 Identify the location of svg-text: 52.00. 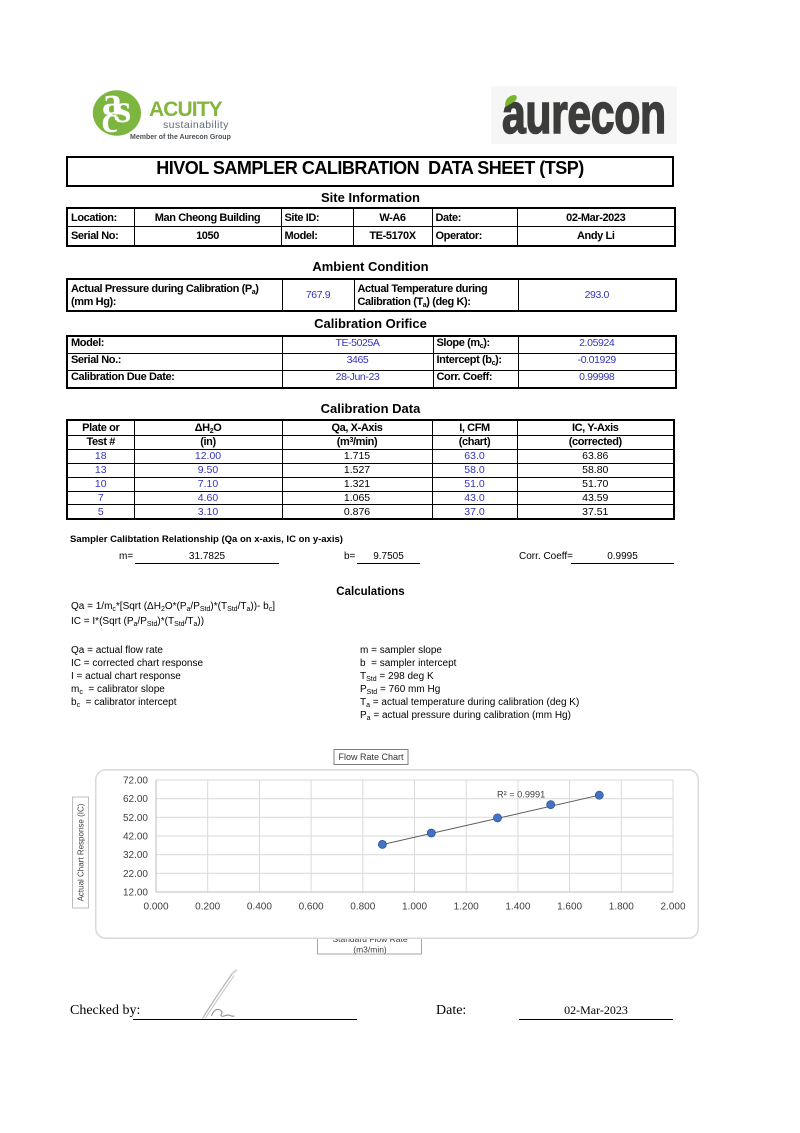
(135, 818).